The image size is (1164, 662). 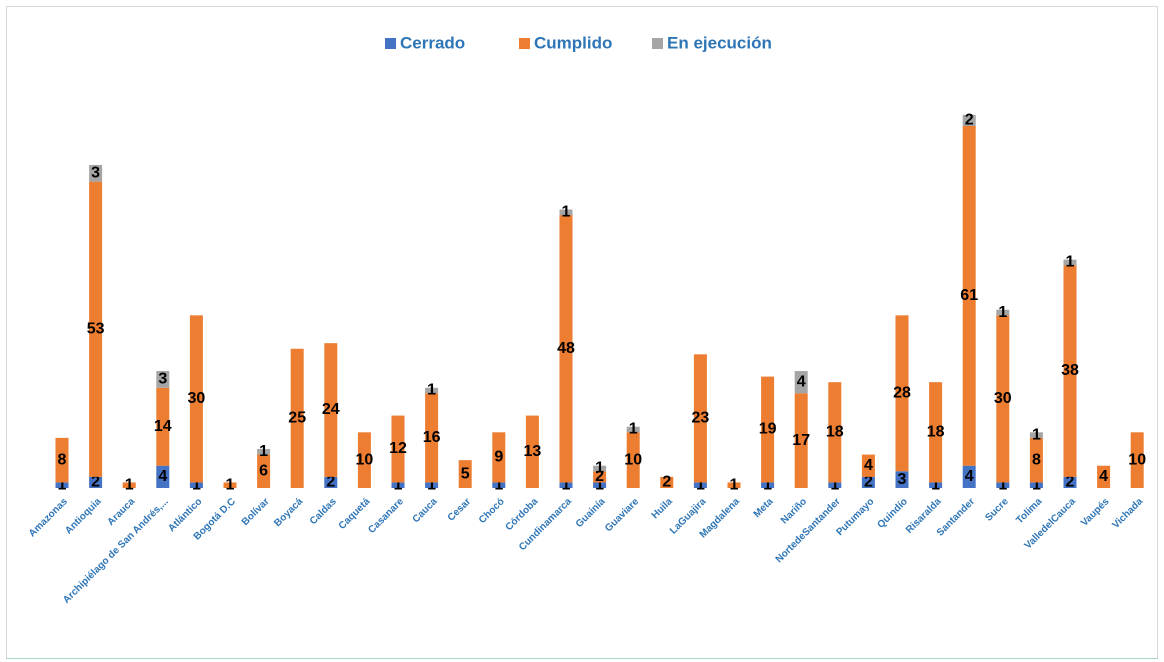 I want to click on value-label: 18, so click(x=835, y=432).